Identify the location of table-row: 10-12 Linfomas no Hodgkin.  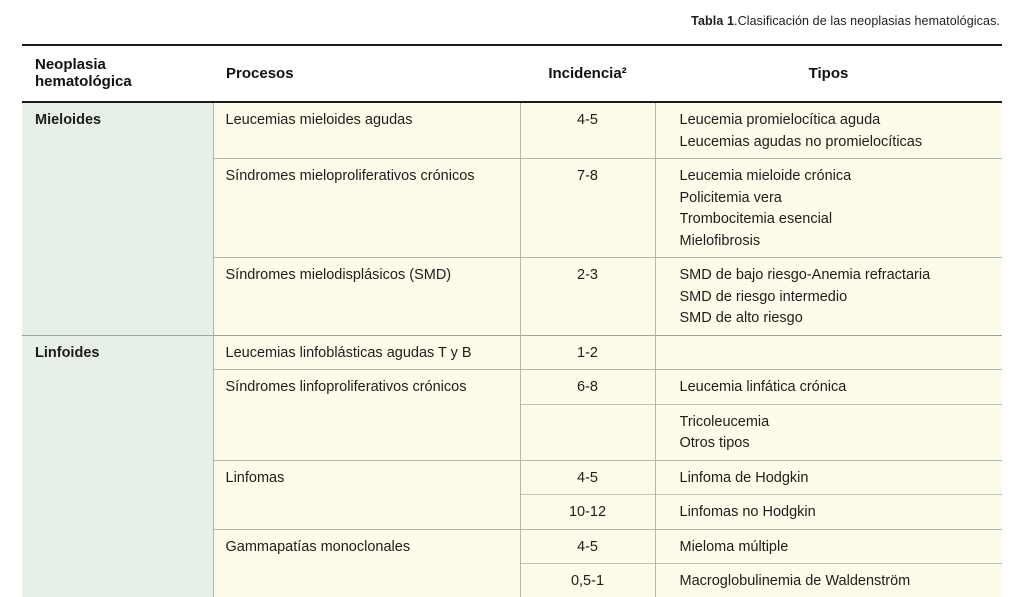
(512, 511).